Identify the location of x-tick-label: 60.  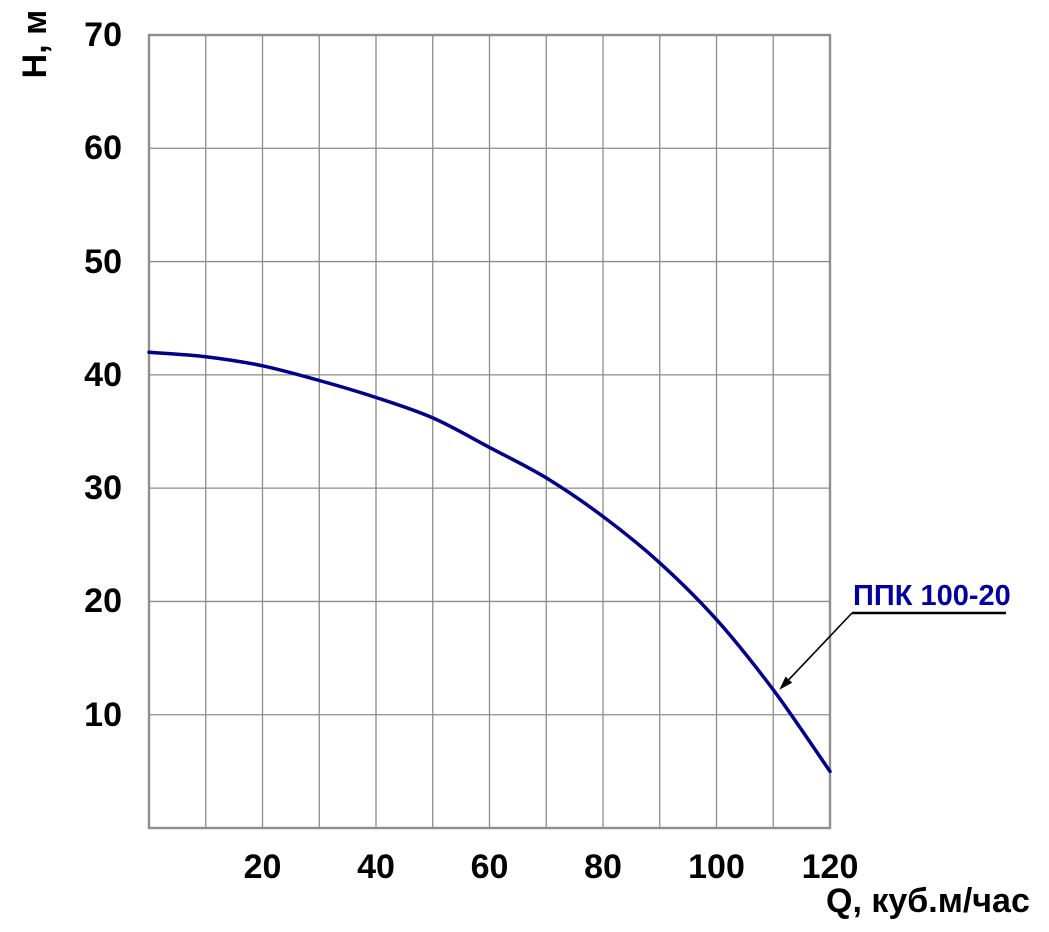
(489, 867).